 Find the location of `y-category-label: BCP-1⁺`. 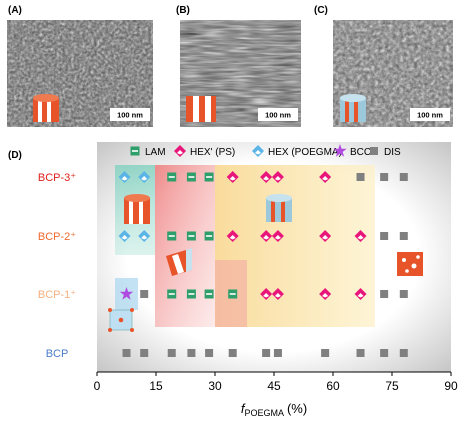

y-category-label: BCP-1⁺ is located at coordinates (57, 295).